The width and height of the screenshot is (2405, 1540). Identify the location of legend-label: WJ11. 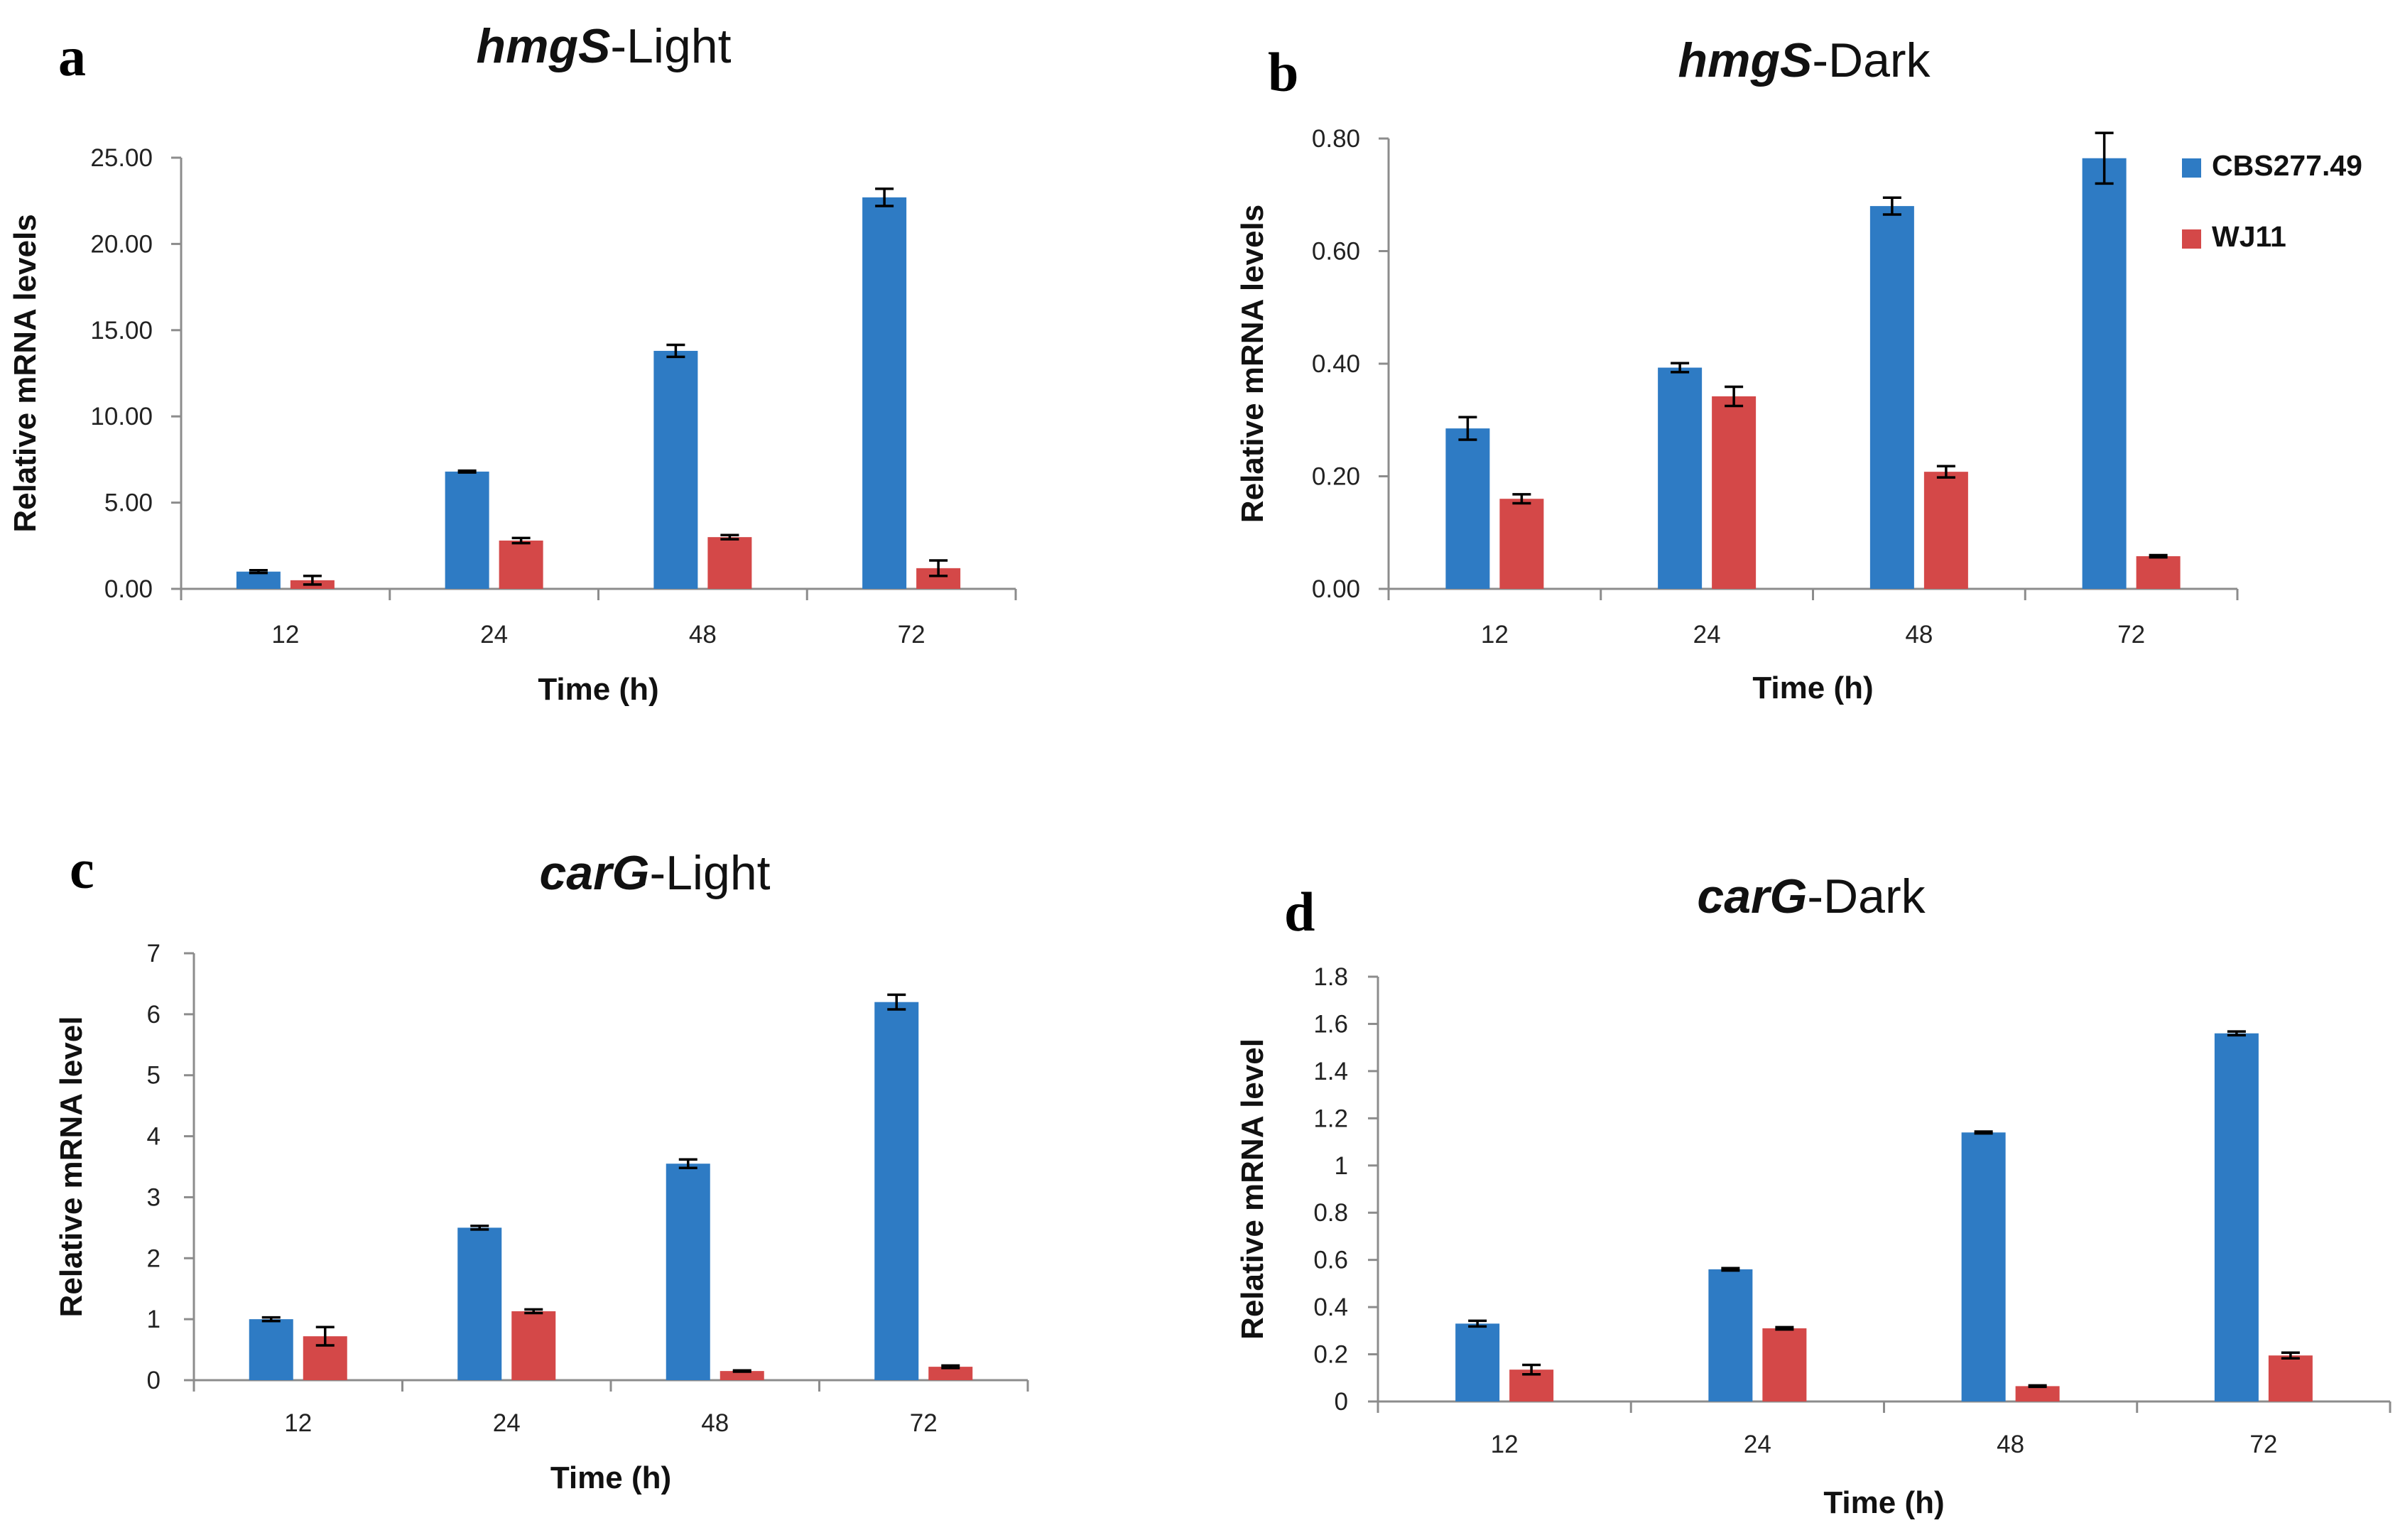
(2249, 236).